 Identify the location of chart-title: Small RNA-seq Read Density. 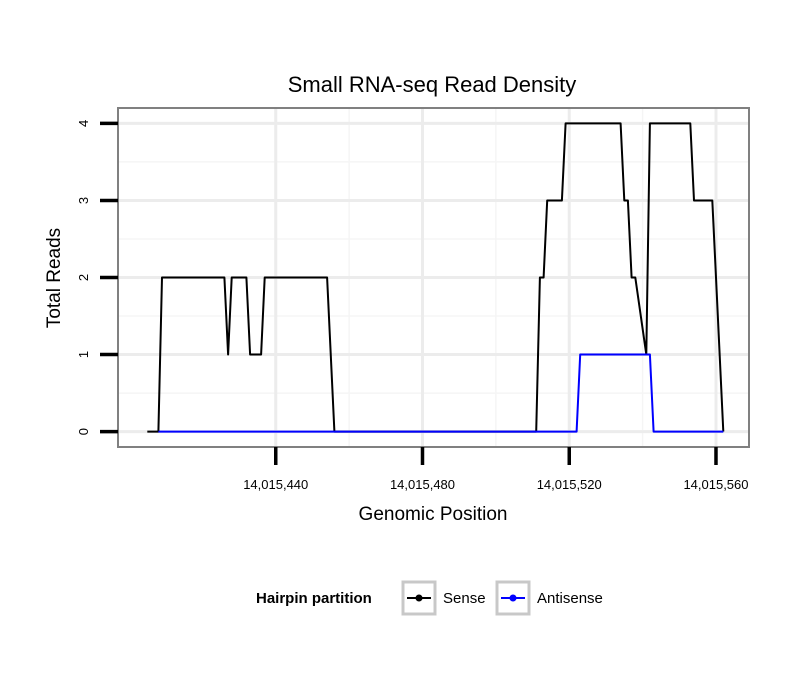
(432, 84).